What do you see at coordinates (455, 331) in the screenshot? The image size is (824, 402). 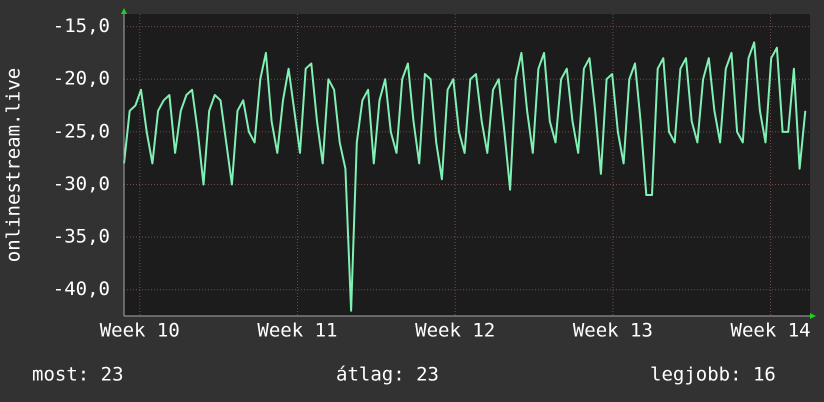 I see `x-tick-label: Week 12` at bounding box center [455, 331].